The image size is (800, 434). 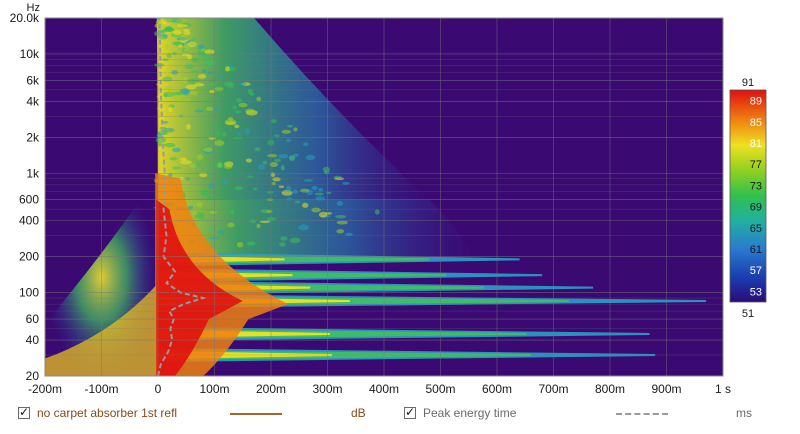 I want to click on x-tick-label: 300m, so click(x=327, y=389).